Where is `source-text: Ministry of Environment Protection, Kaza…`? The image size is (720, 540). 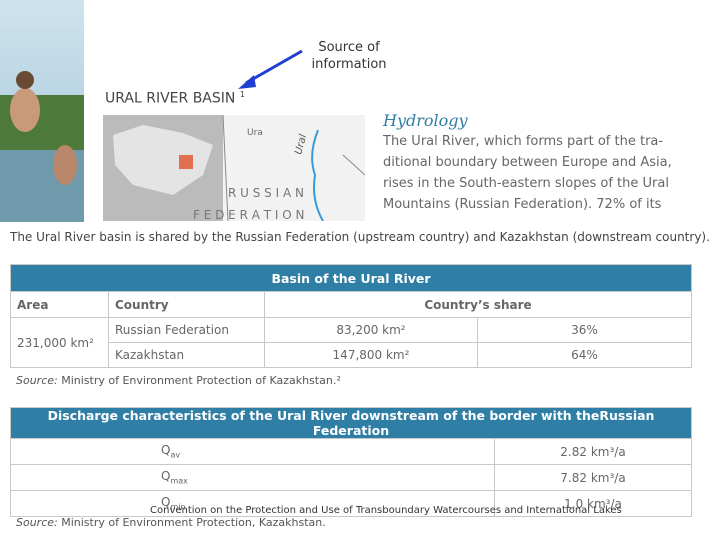
source-text: Ministry of Environment Protection, Kaza… is located at coordinates (193, 522).